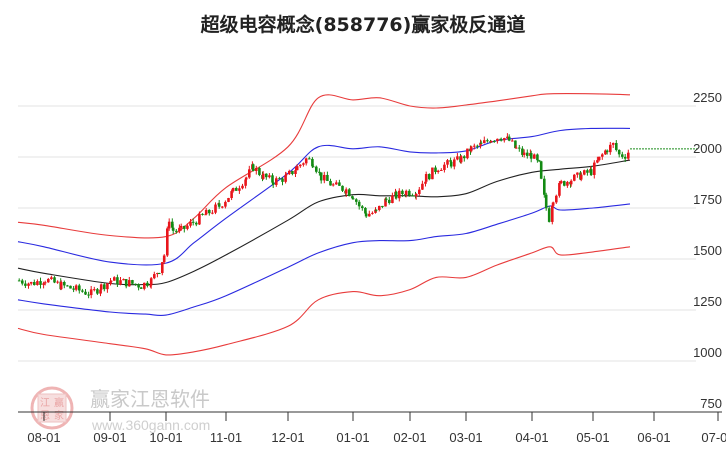  What do you see at coordinates (707, 199) in the screenshot?
I see `y-tick-label: 1750` at bounding box center [707, 199].